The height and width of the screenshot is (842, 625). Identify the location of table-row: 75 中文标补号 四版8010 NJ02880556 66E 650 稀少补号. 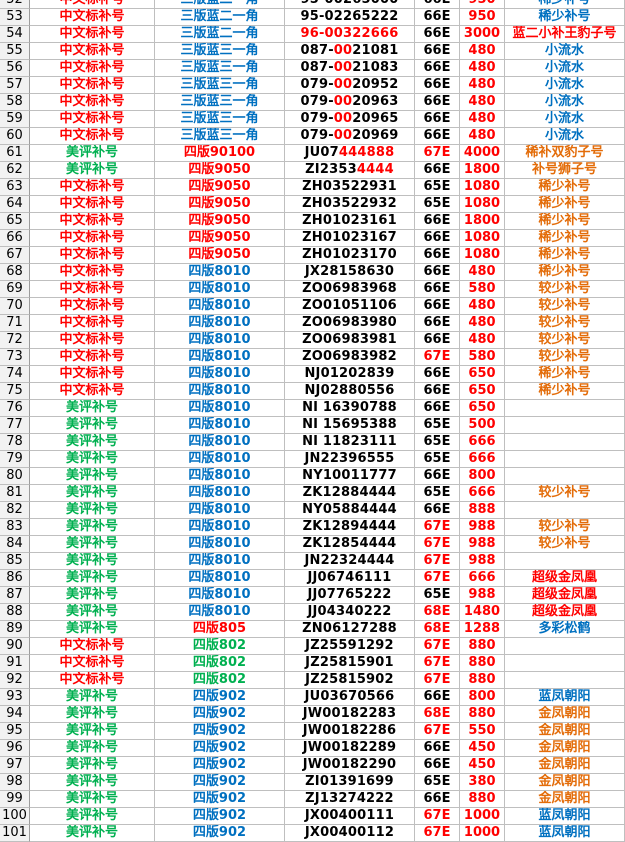
(312, 391).